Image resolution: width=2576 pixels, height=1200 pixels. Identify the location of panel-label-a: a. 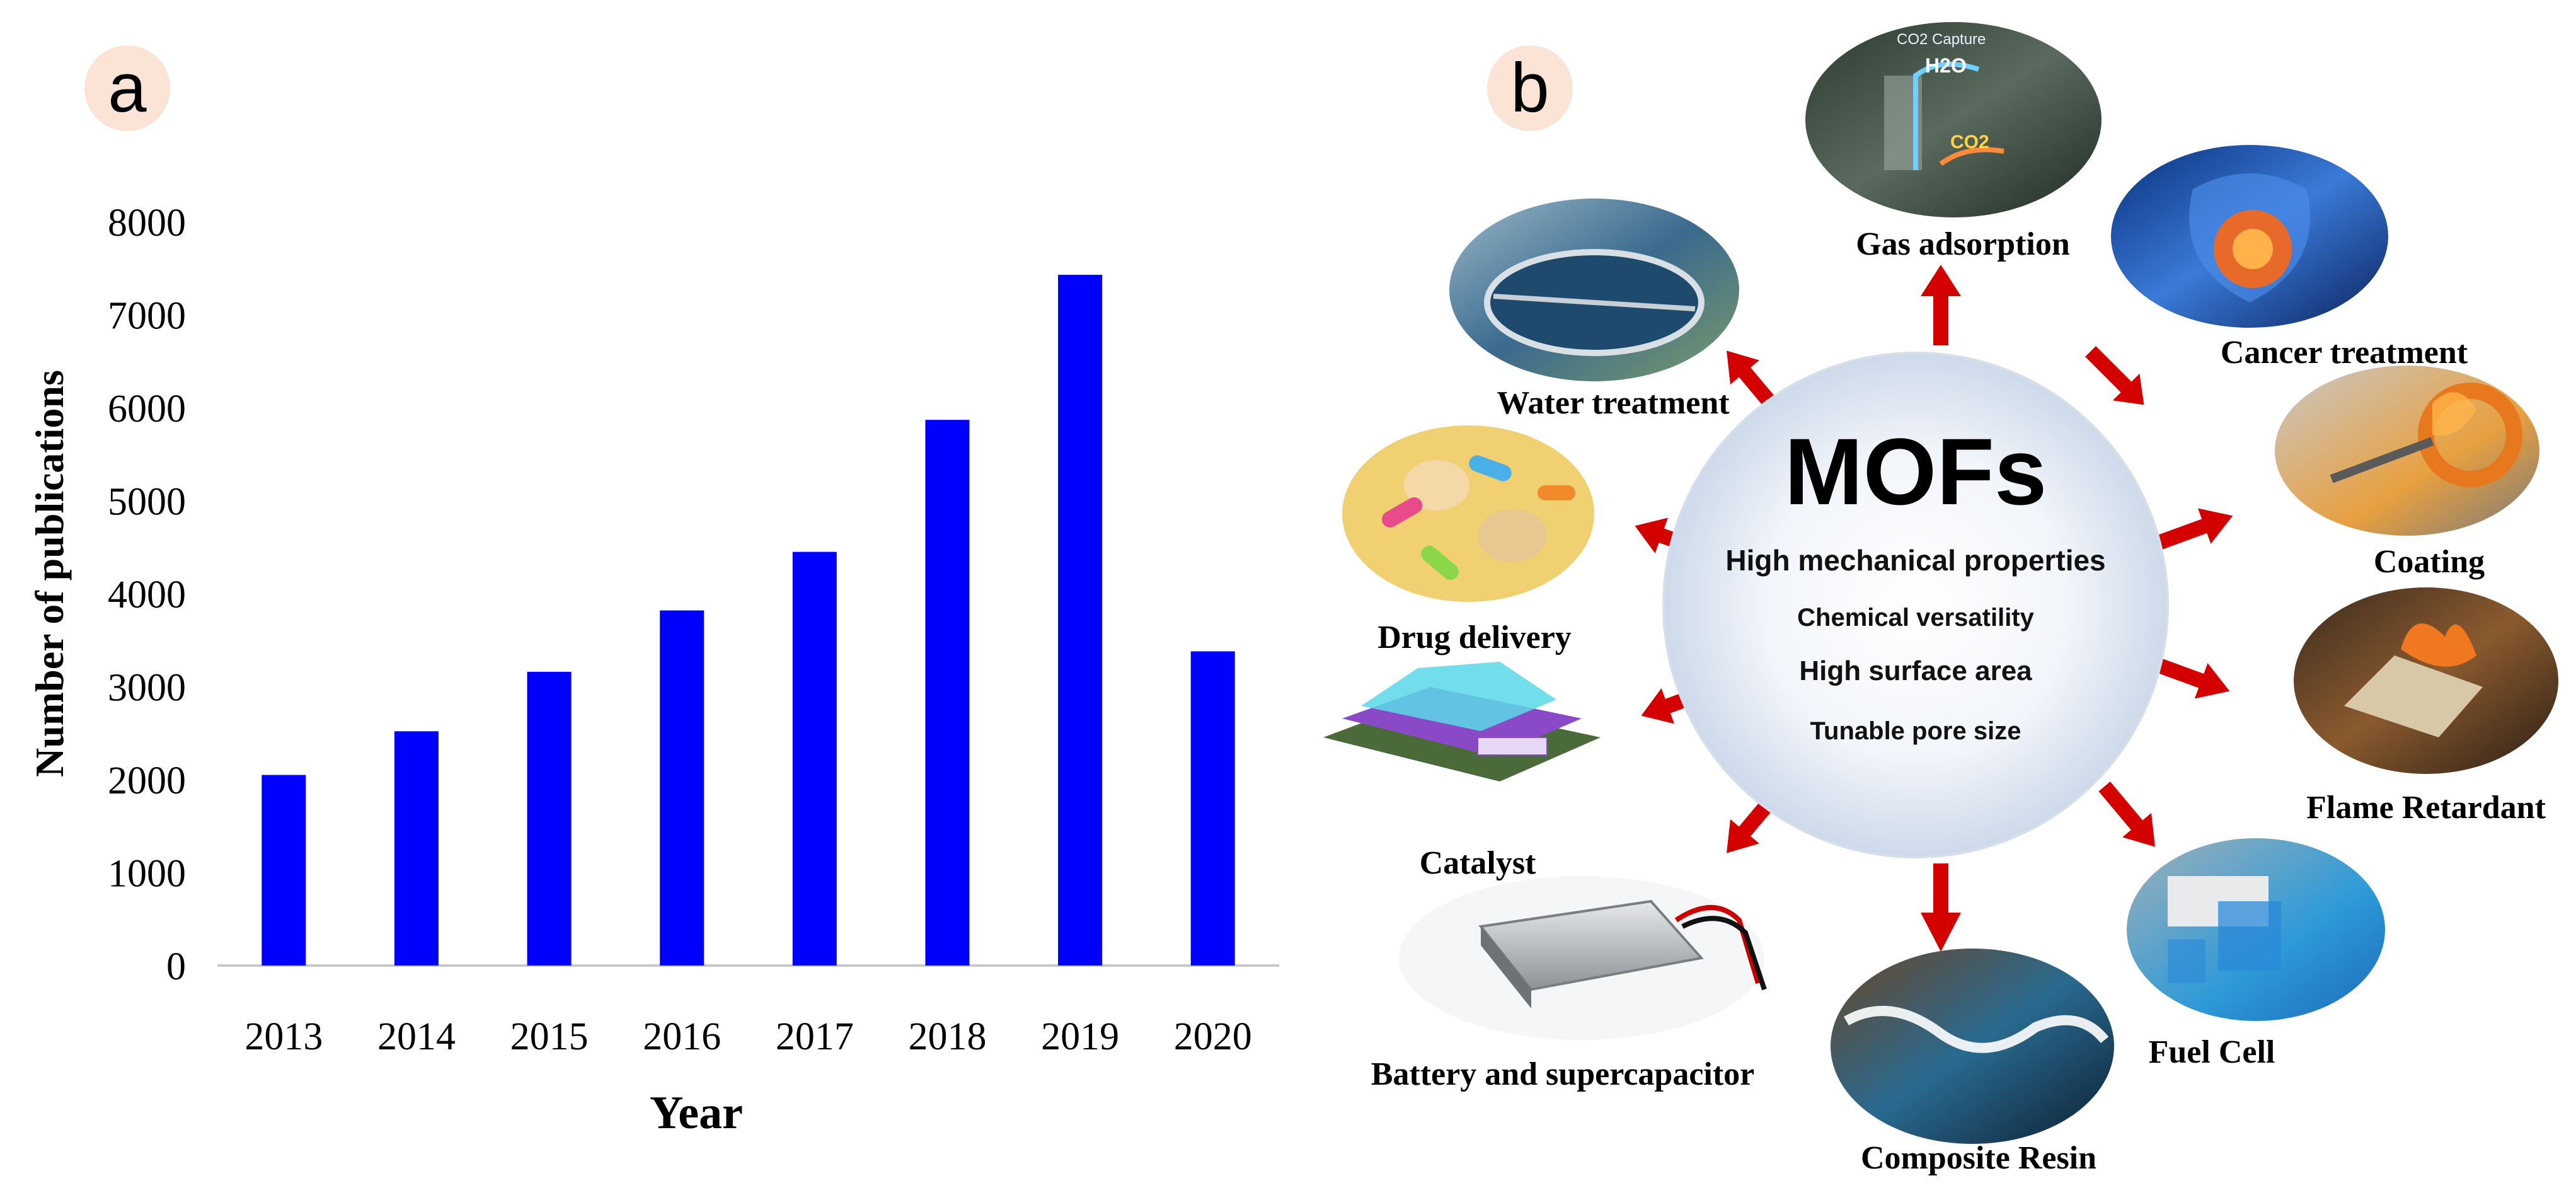
(127, 88).